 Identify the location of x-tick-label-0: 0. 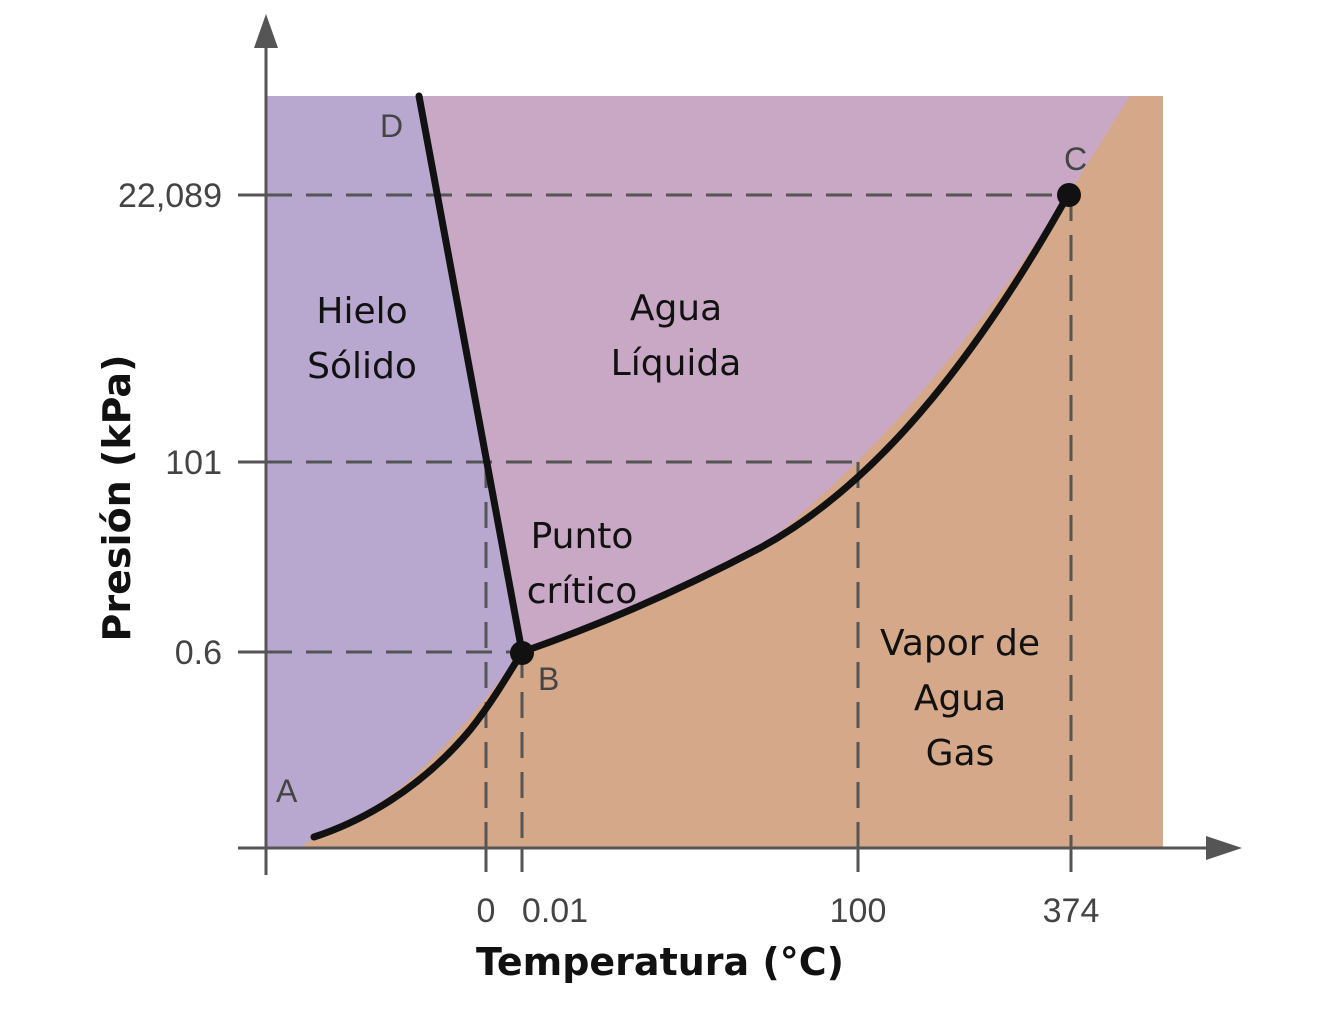
(486, 911).